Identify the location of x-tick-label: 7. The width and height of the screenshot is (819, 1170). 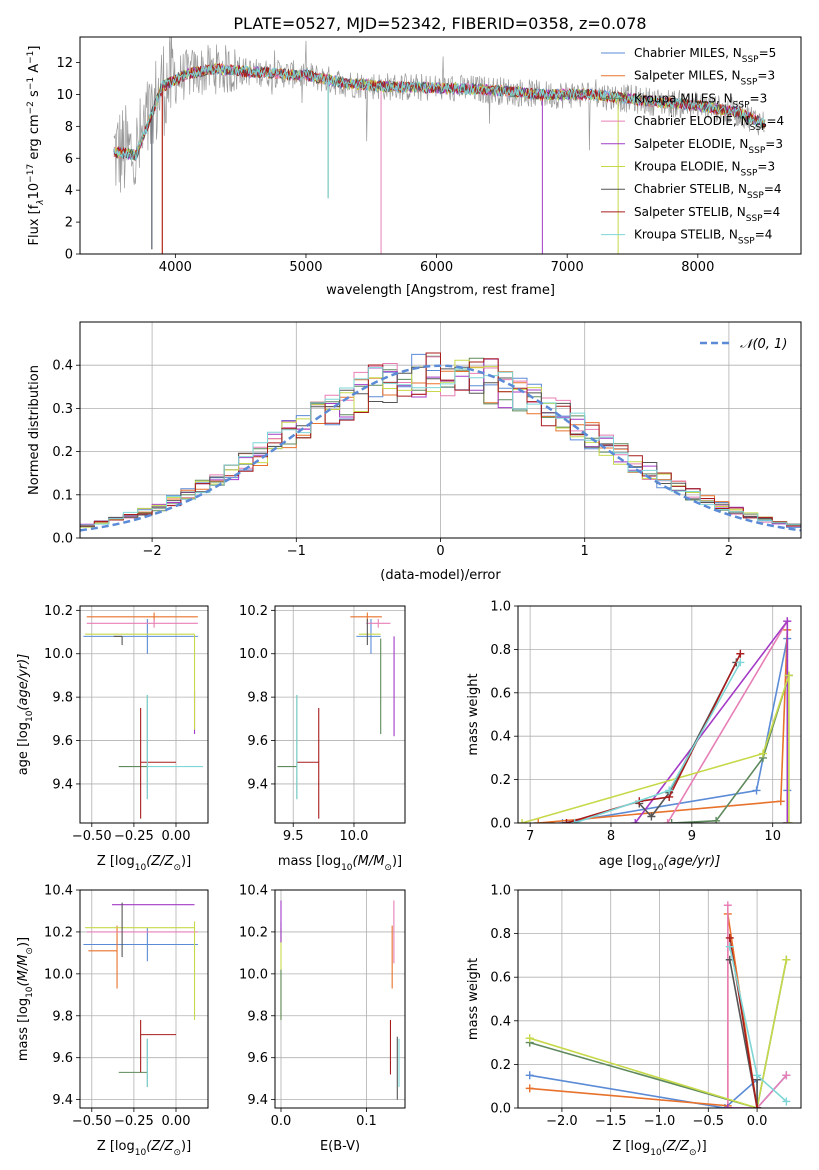
(530, 836).